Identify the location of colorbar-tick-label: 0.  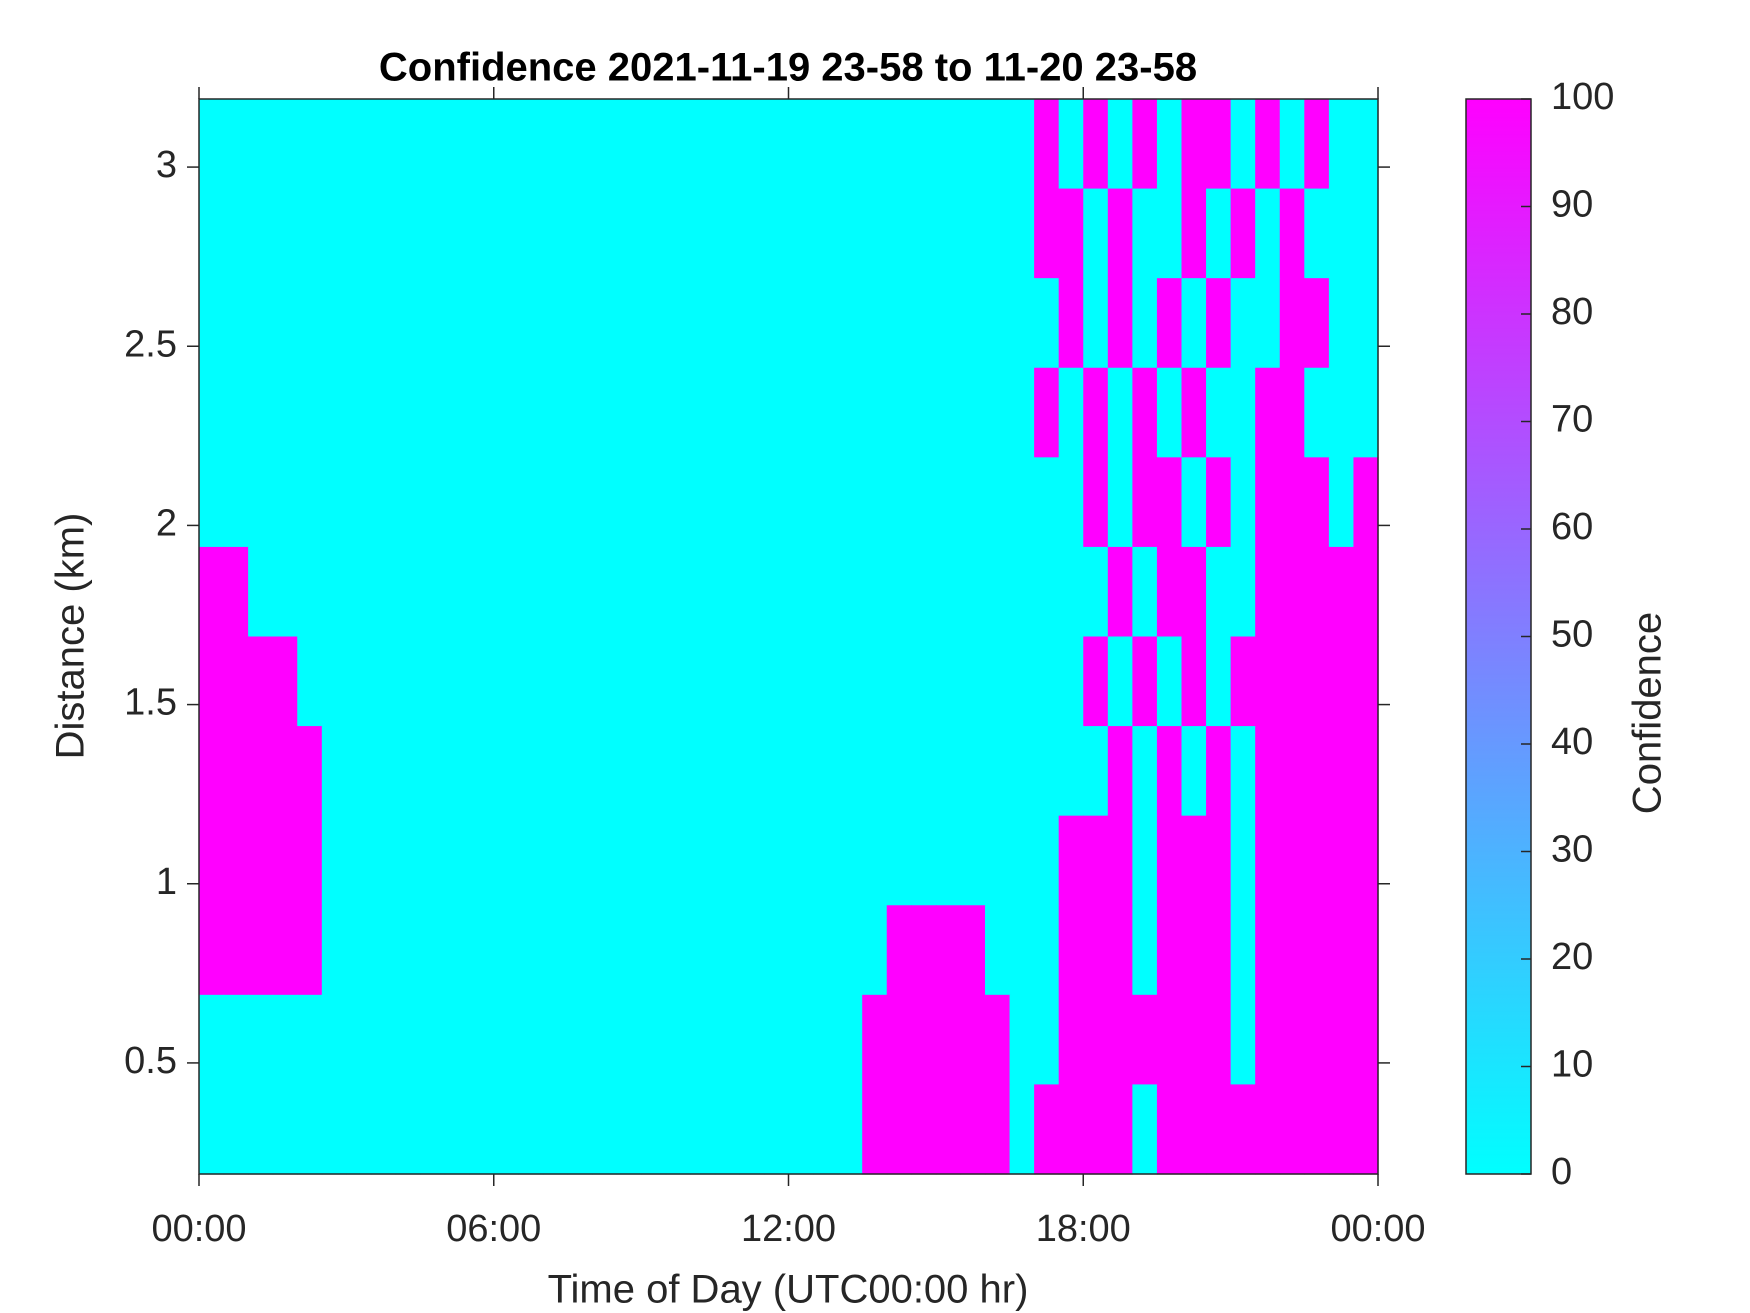
(1561, 1172).